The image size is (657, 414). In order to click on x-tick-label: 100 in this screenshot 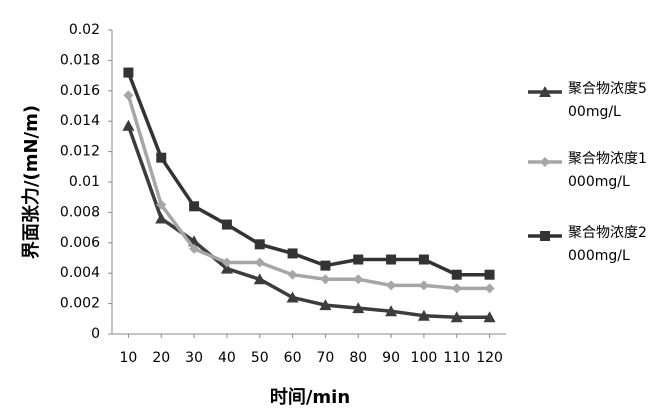, I will do `click(424, 358)`.